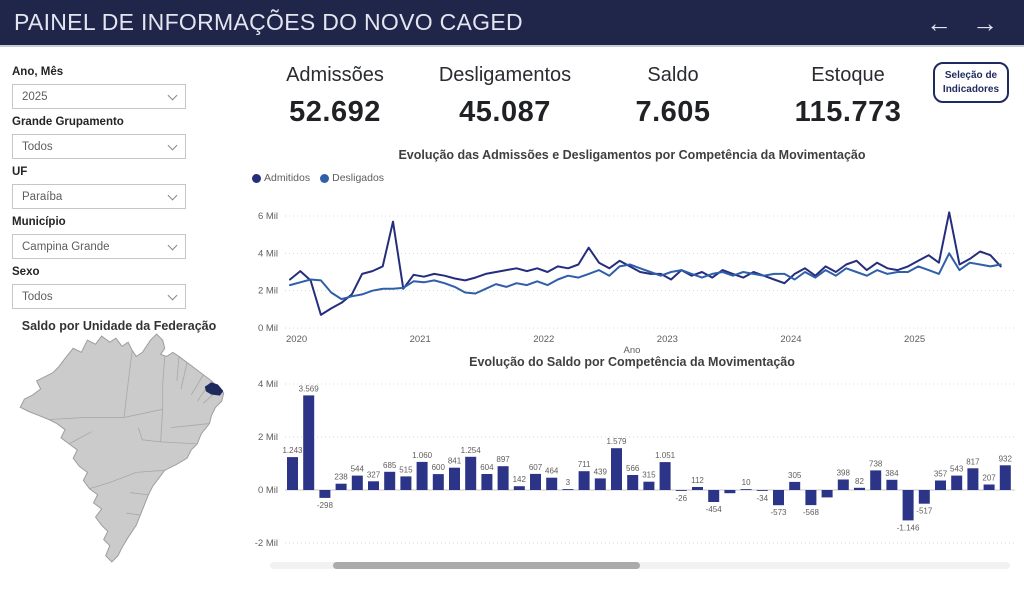 The image size is (1024, 597). What do you see at coordinates (616, 441) in the screenshot?
I see `svg-text: 1.579` at bounding box center [616, 441].